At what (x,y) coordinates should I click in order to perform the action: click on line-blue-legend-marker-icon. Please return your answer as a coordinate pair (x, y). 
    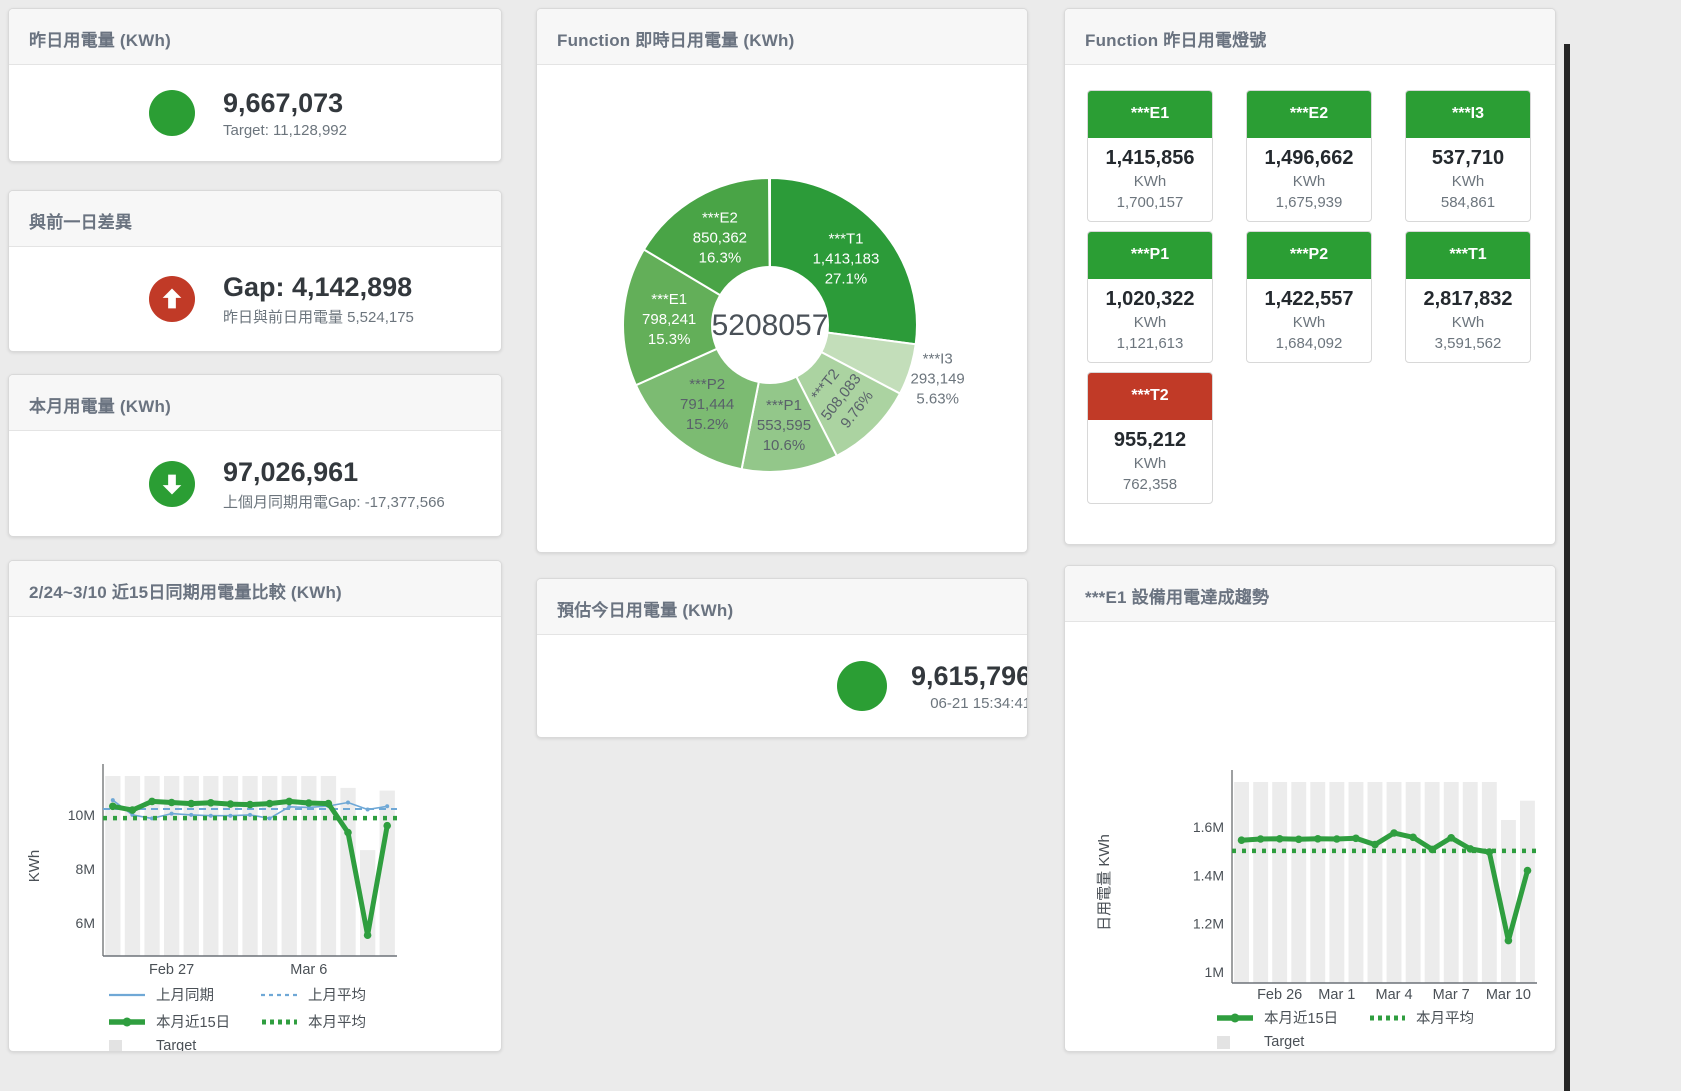
    Looking at the image, I should click on (127, 995).